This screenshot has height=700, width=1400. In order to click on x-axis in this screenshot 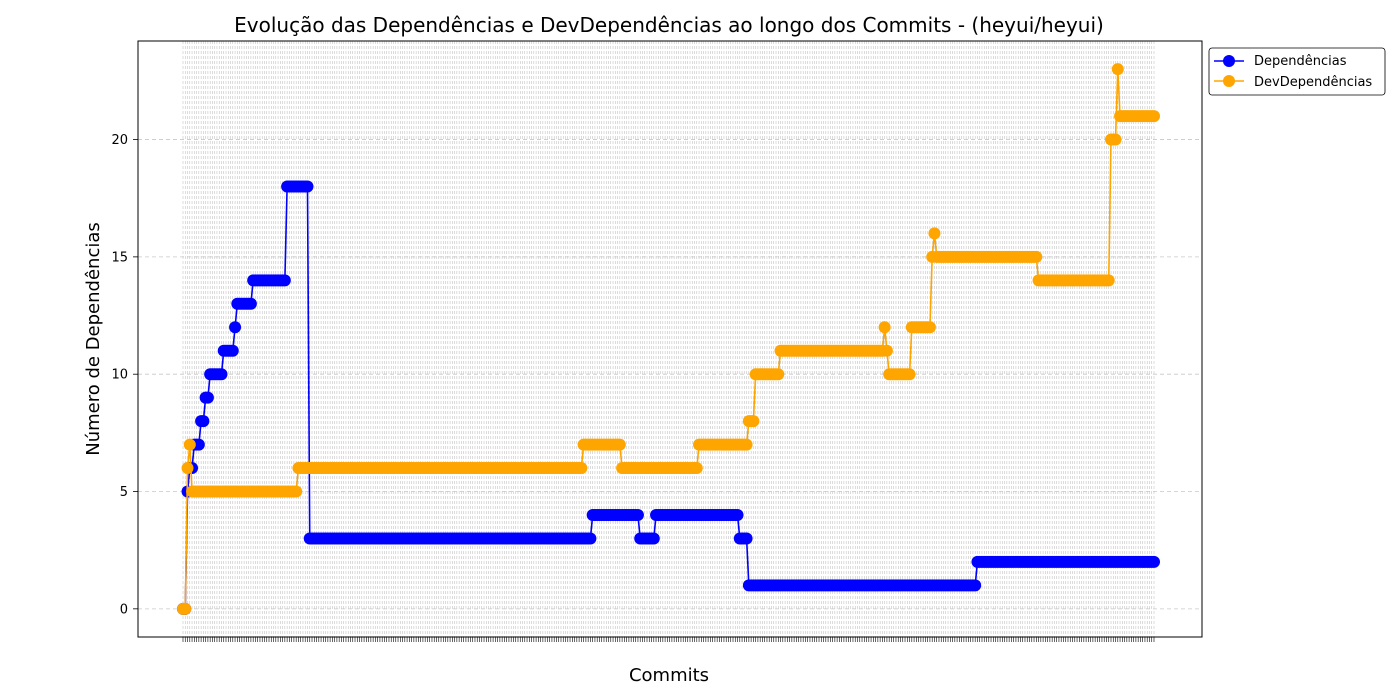, I will do `click(668, 639)`.